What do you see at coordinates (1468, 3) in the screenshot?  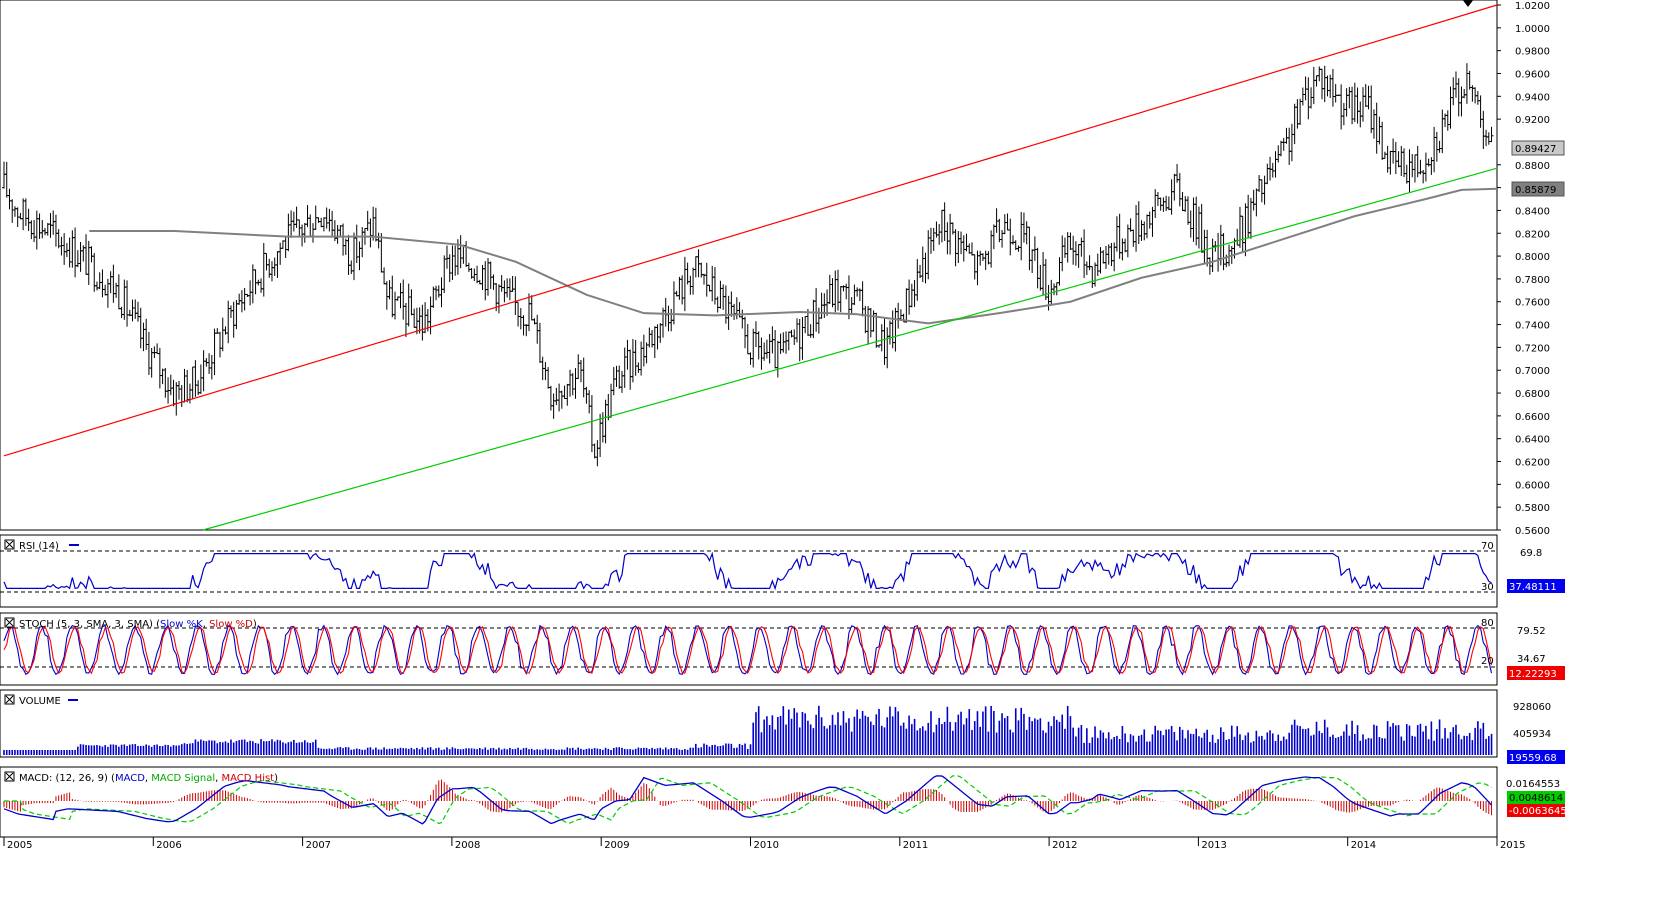 I see `scroll-marker-icon` at bounding box center [1468, 3].